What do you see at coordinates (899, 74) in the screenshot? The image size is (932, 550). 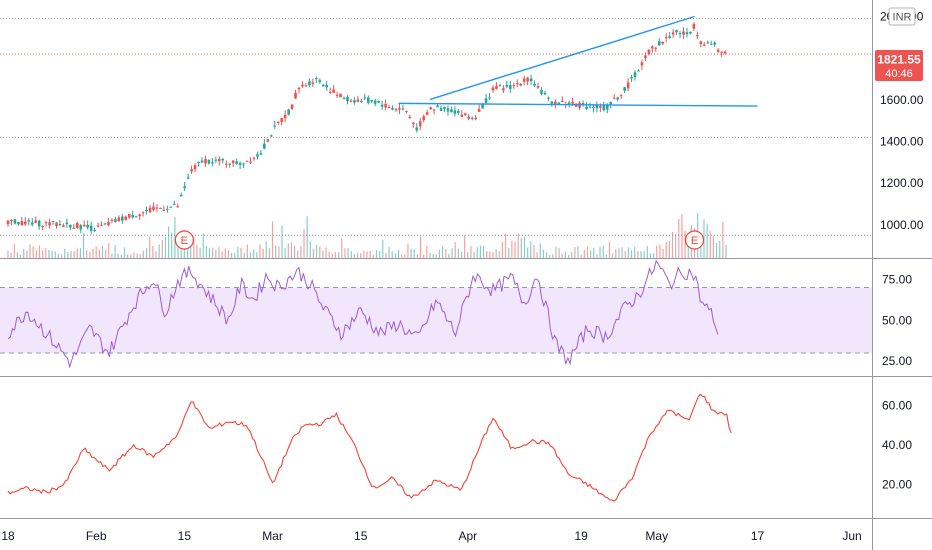 I see `bar-countdown: 40:46` at bounding box center [899, 74].